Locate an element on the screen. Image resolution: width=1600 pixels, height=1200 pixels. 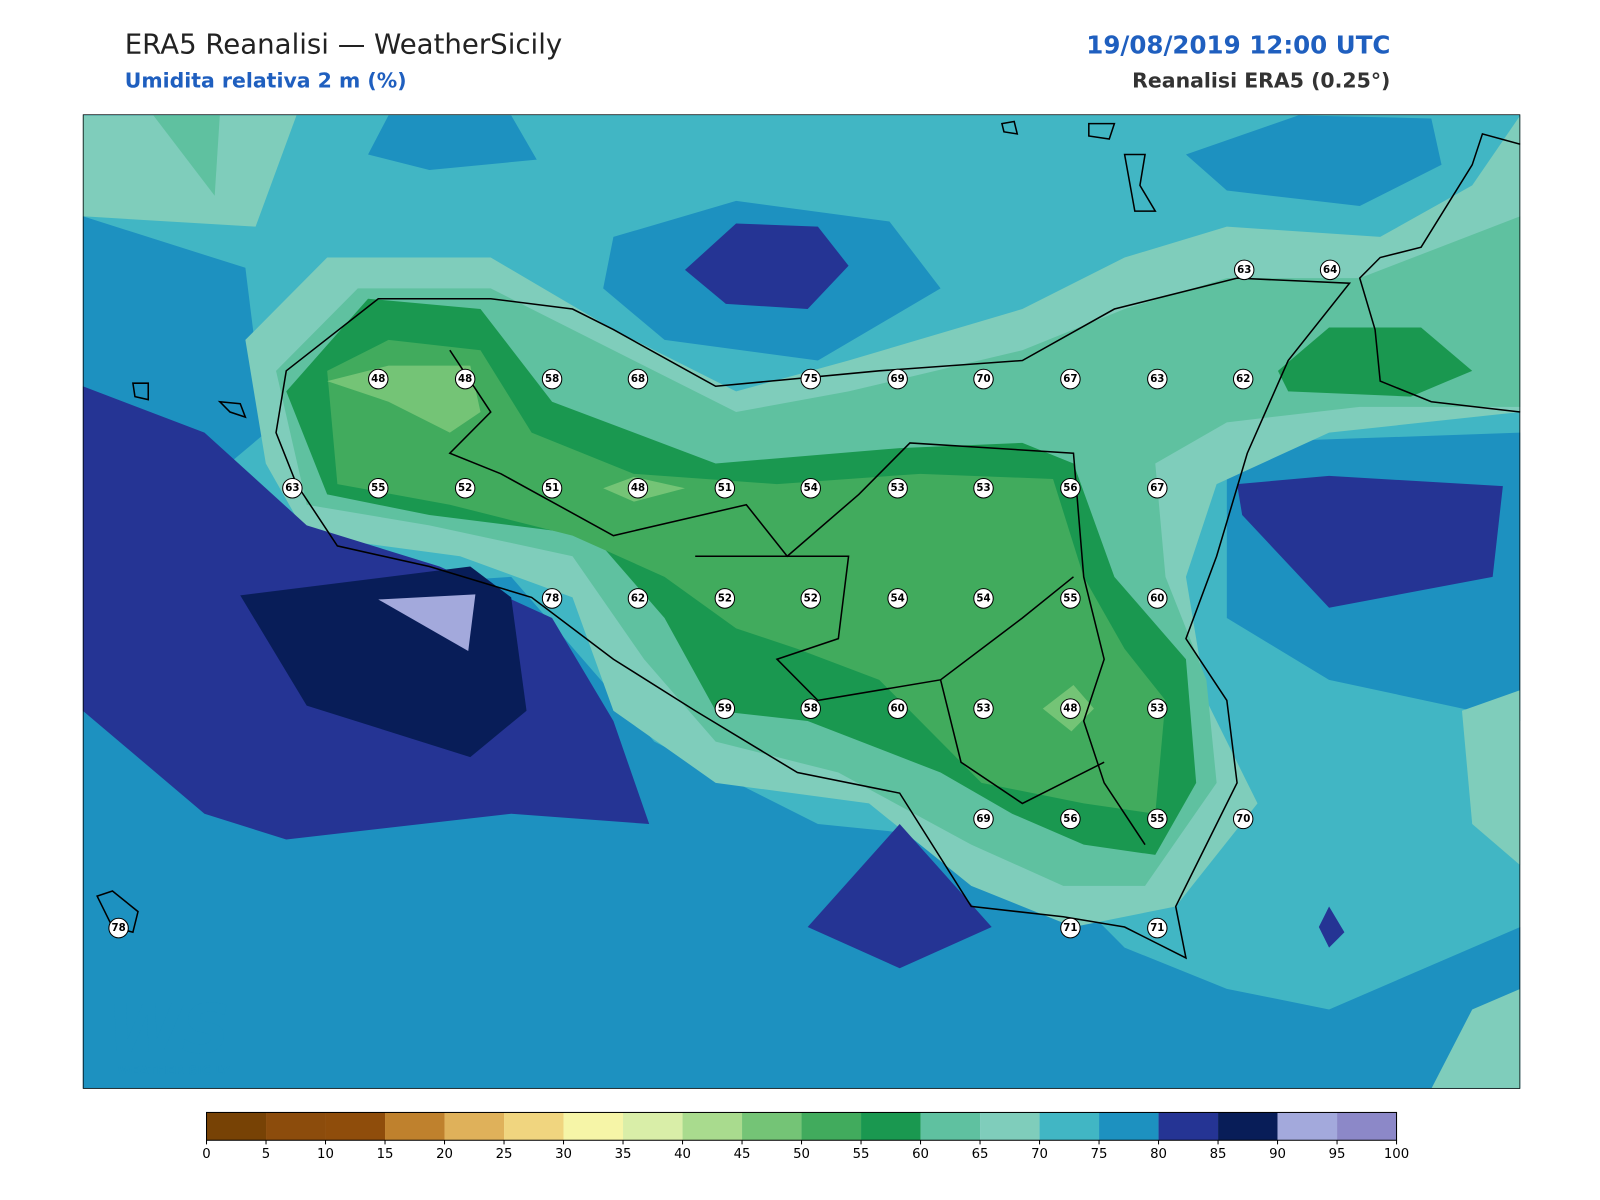
station: 52 is located at coordinates (810, 598).